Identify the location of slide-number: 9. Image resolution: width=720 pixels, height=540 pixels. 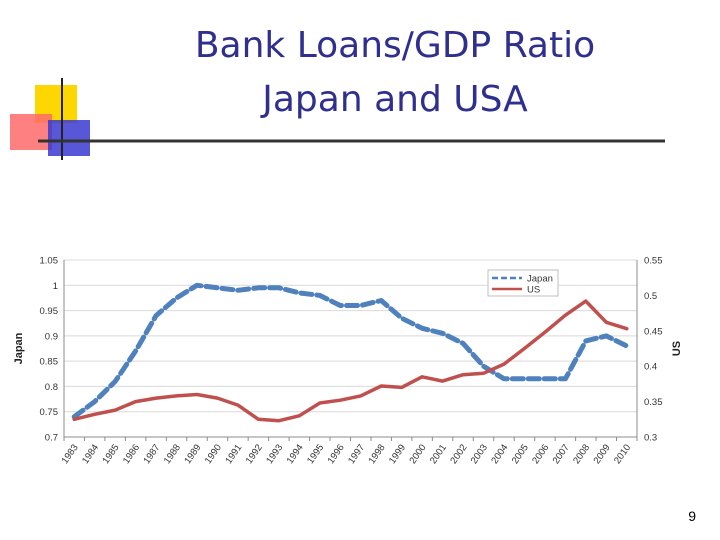
(692, 516).